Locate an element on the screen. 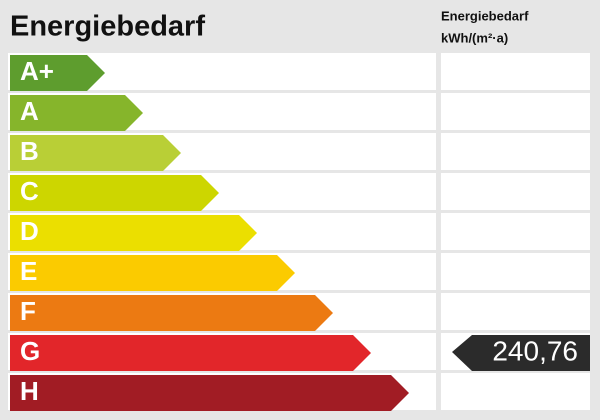 This screenshot has height=420, width=600. value-pointer is located at coordinates (521, 353).